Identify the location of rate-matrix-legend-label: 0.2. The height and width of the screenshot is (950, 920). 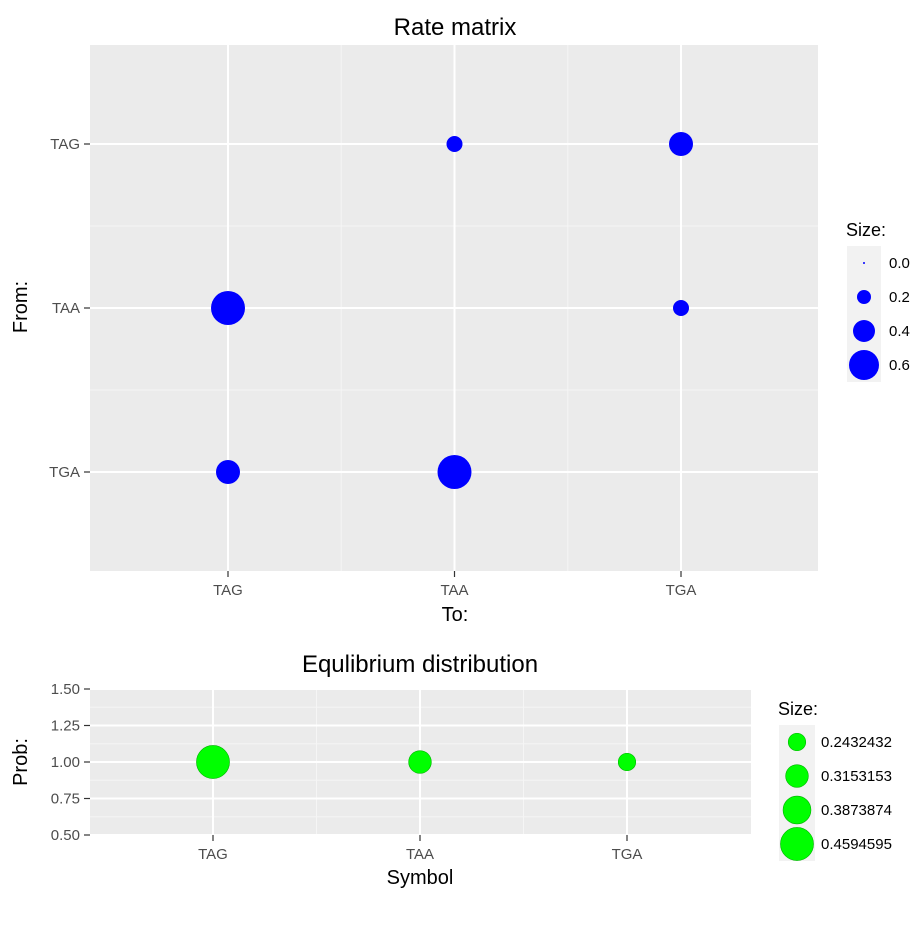
(899, 297).